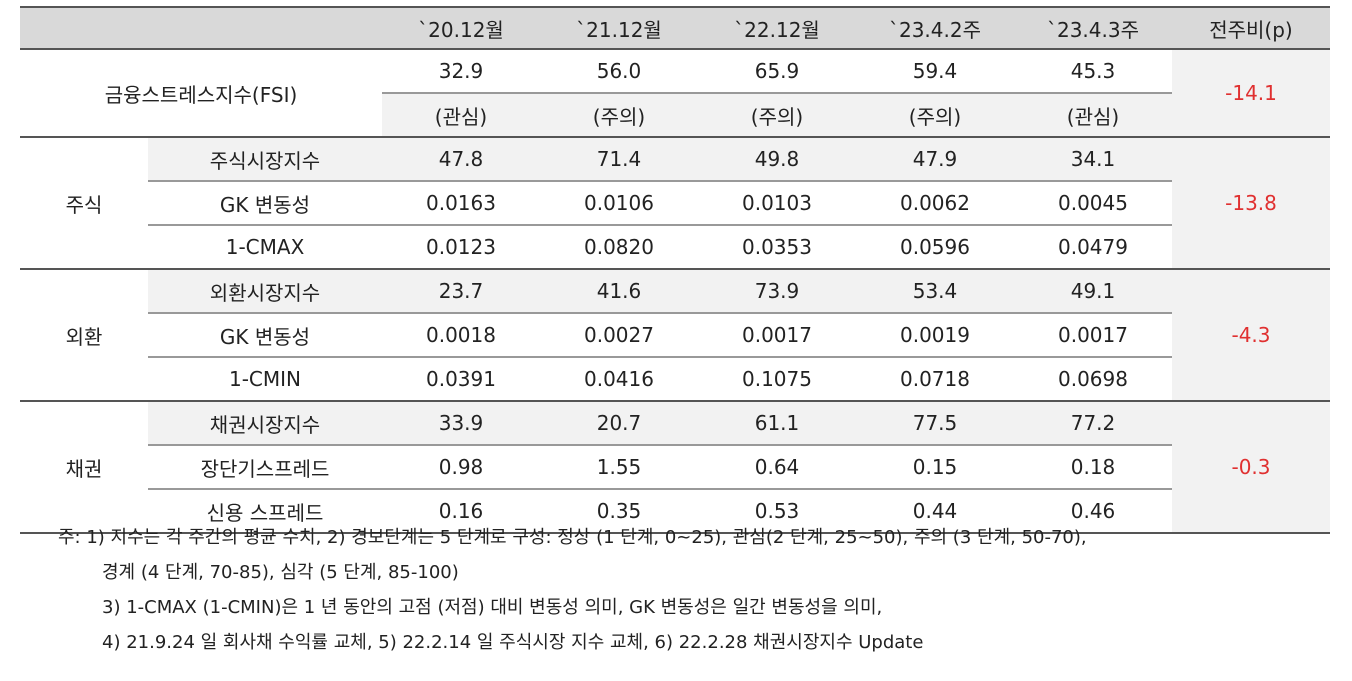 This screenshot has width=1352, height=681. Describe the element at coordinates (777, 71) in the screenshot. I see `fsi-value: 65.9` at that location.